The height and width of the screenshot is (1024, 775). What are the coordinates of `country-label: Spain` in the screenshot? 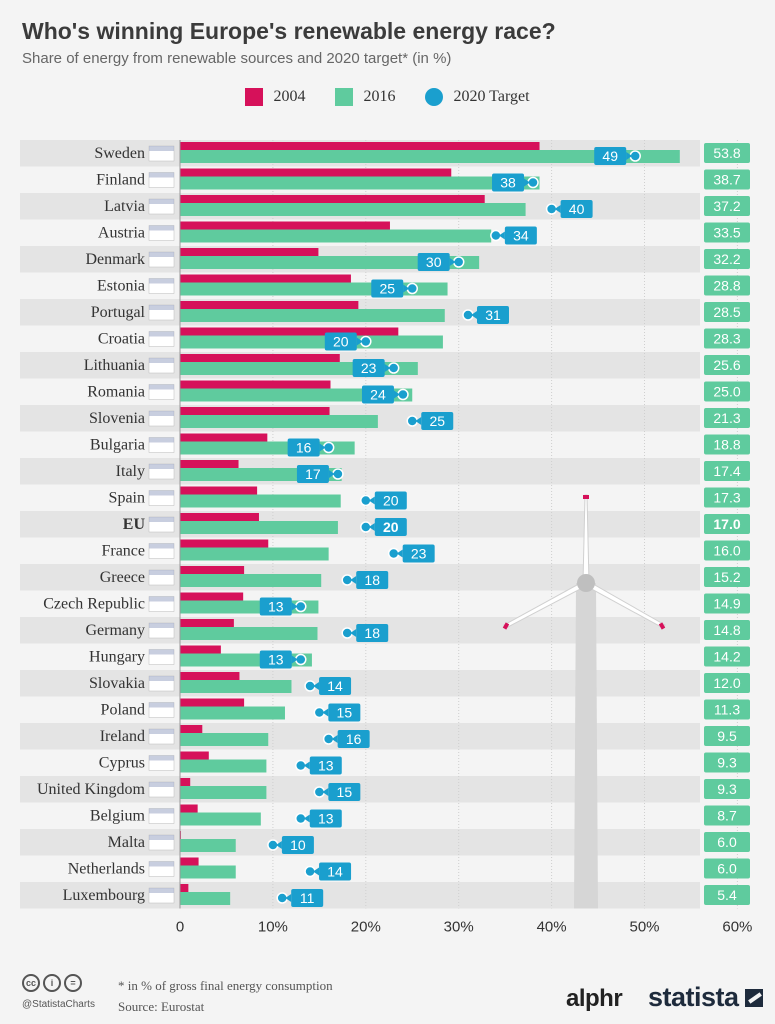 It's located at (127, 498).